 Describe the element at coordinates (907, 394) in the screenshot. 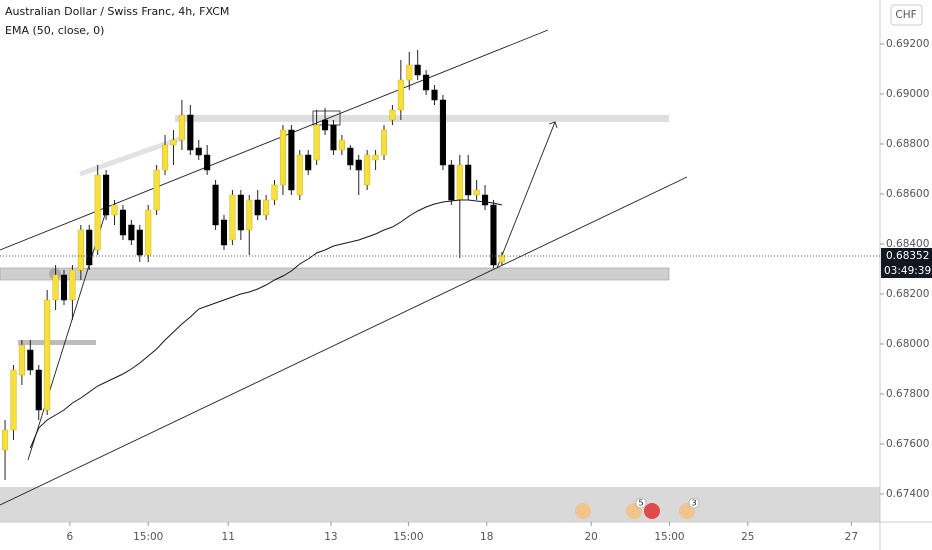

I see `y-tick-label: 0.67800` at that location.